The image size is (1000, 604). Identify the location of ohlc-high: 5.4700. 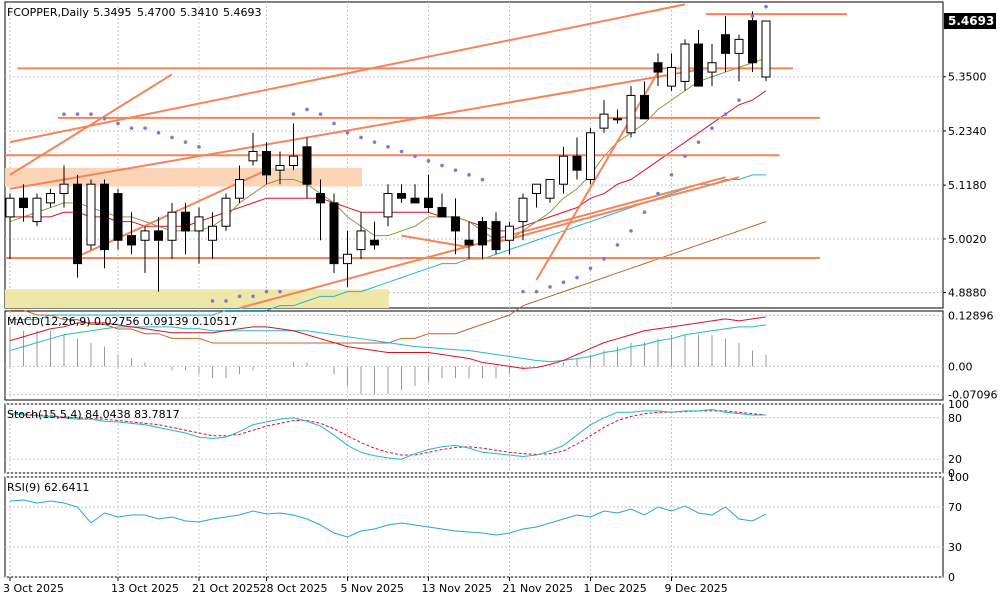
(156, 12).